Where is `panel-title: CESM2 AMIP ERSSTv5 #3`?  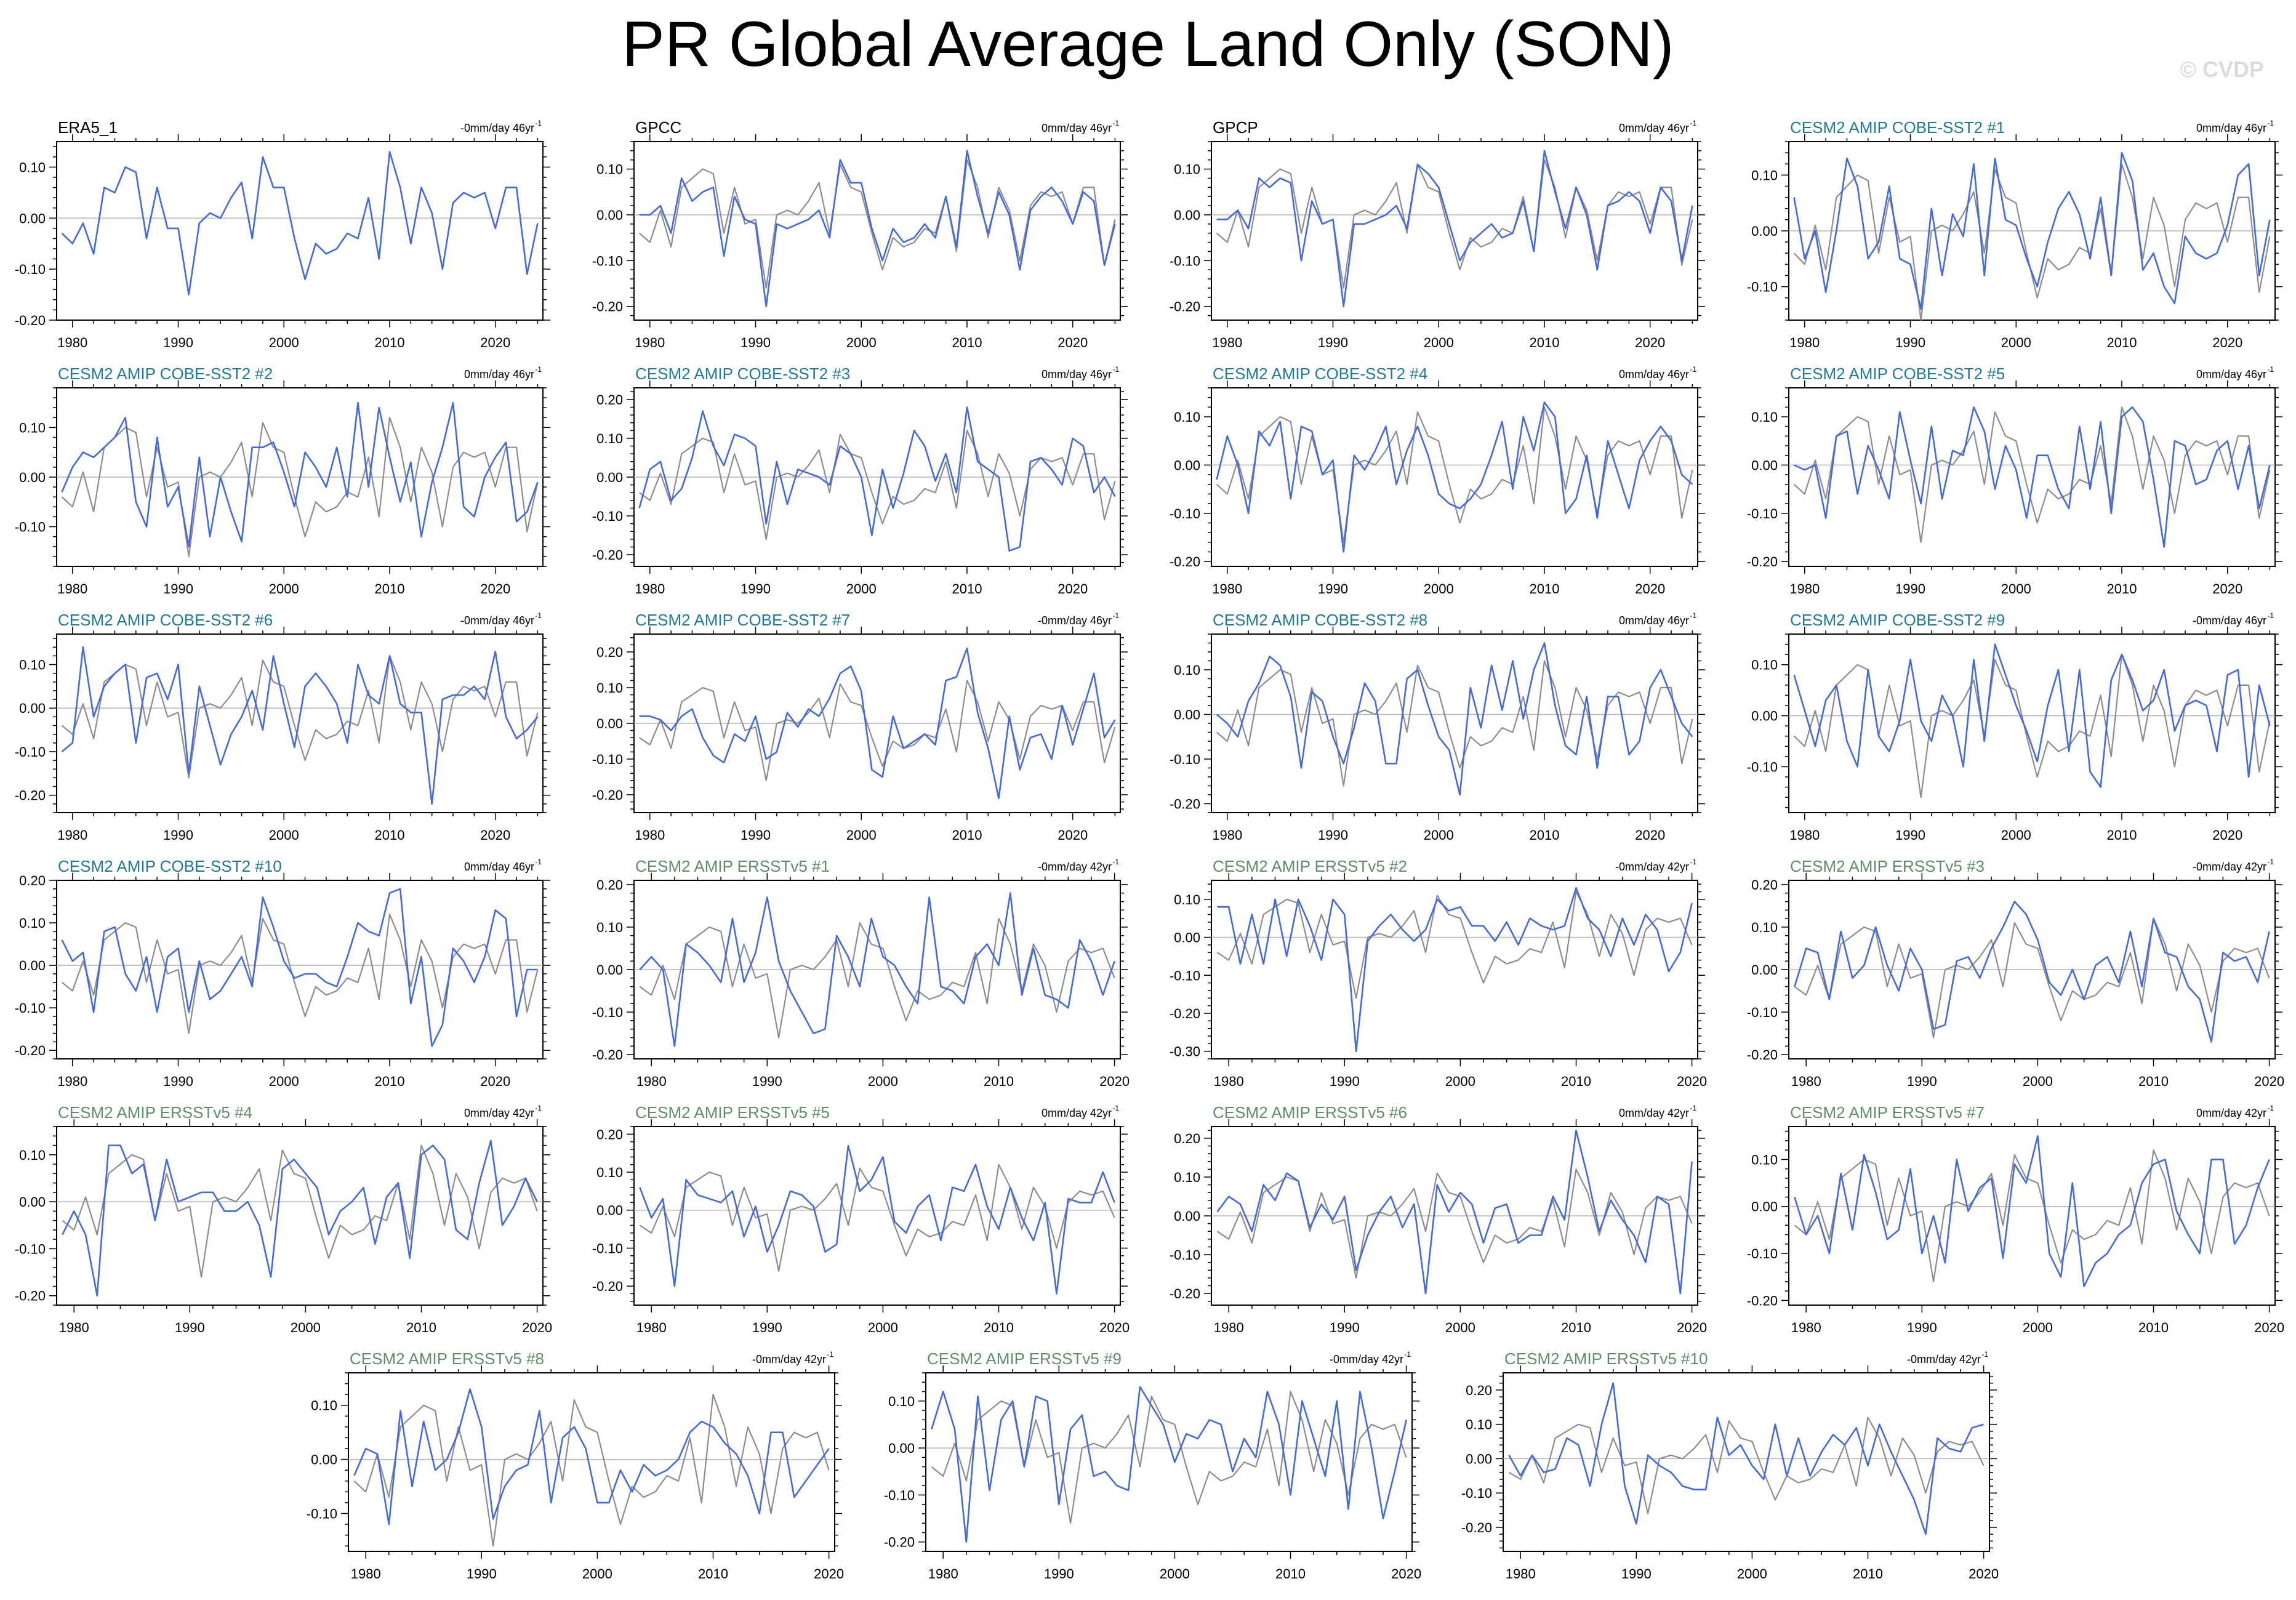 panel-title: CESM2 AMIP ERSSTv5 #3 is located at coordinates (1887, 866).